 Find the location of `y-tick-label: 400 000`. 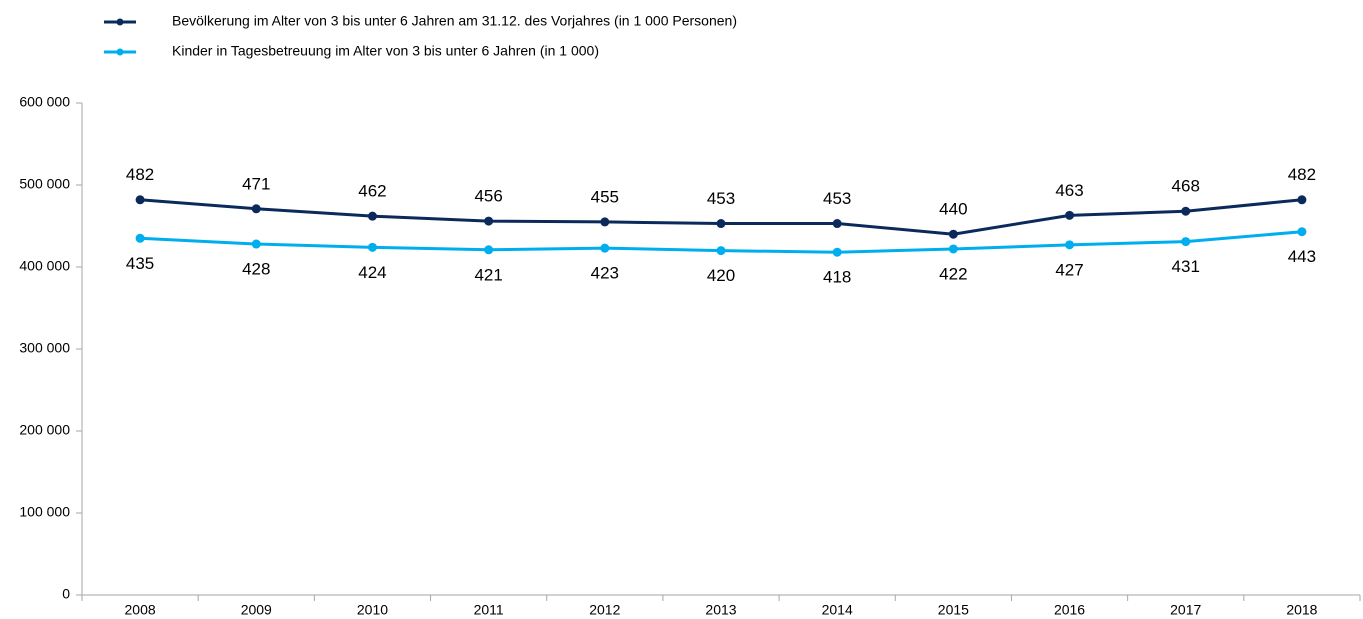

y-tick-label: 400 000 is located at coordinates (44, 266).